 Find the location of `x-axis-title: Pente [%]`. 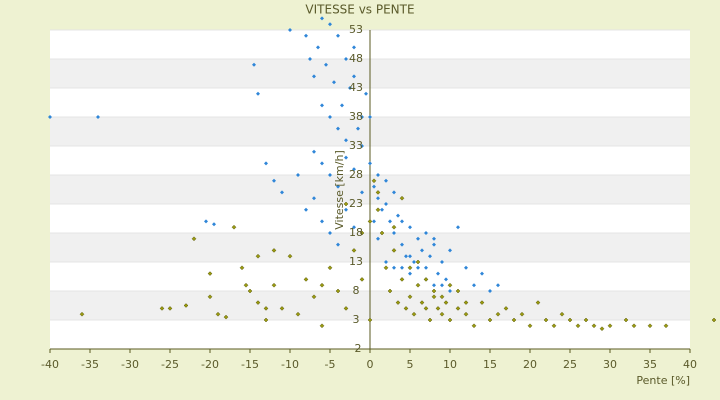

x-axis-title: Pente [%] is located at coordinates (663, 380).